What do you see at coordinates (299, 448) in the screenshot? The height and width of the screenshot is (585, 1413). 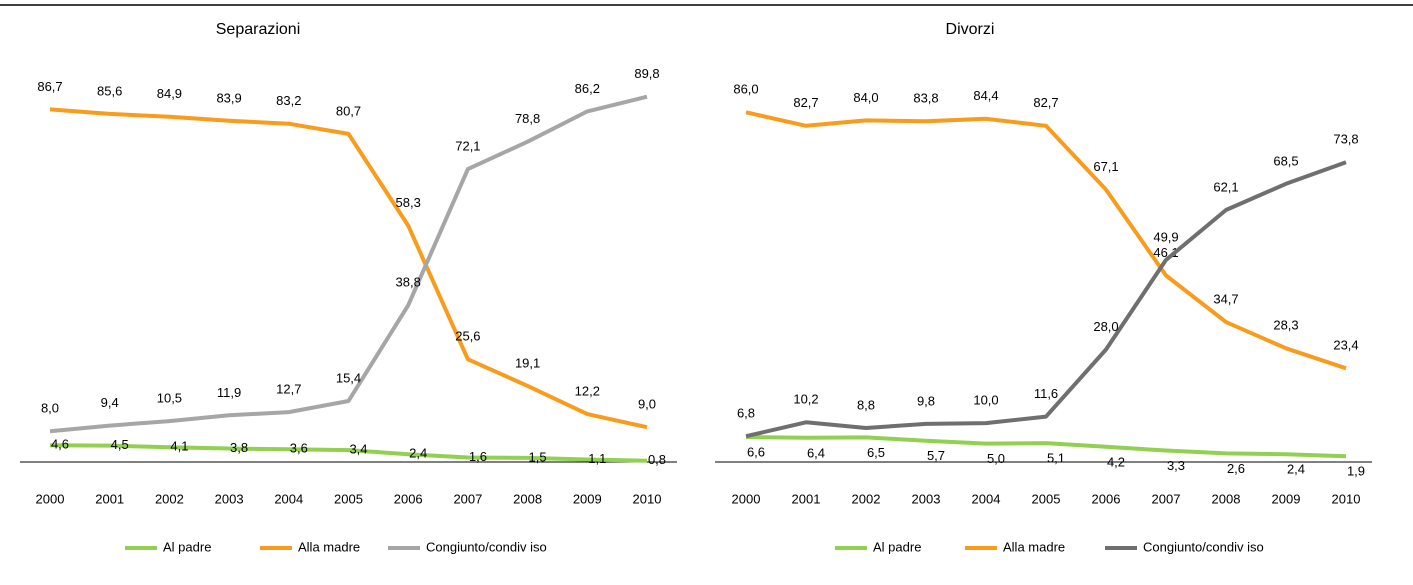 I see `data-label: 3,6` at bounding box center [299, 448].